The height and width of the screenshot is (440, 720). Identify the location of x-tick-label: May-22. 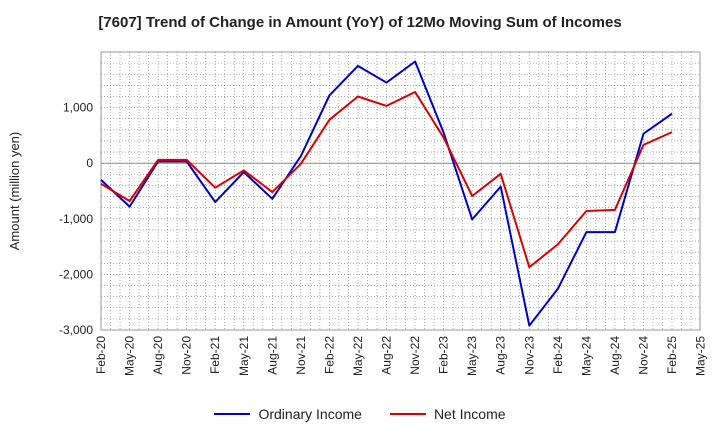
(358, 356).